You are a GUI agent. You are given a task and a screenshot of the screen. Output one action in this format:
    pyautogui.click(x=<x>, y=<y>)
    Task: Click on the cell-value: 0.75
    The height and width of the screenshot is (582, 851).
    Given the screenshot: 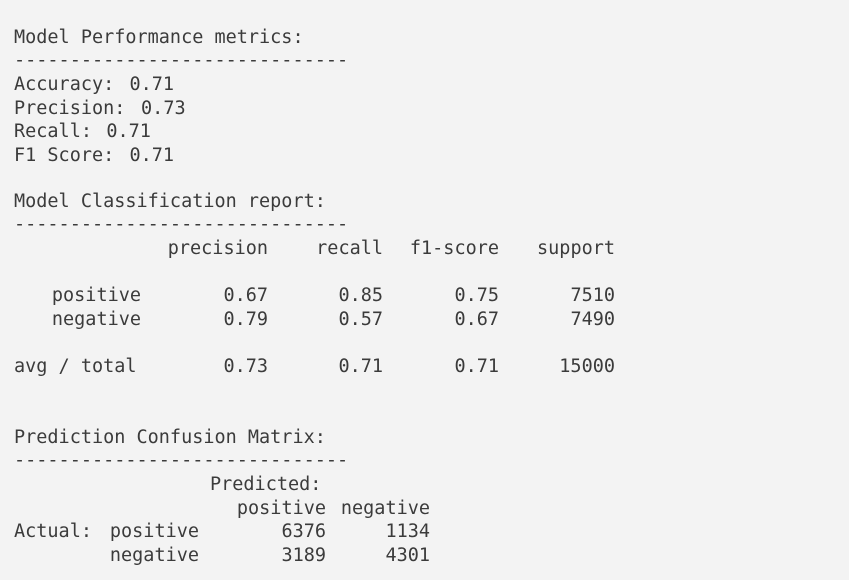 What is the action you would take?
    pyautogui.click(x=476, y=295)
    